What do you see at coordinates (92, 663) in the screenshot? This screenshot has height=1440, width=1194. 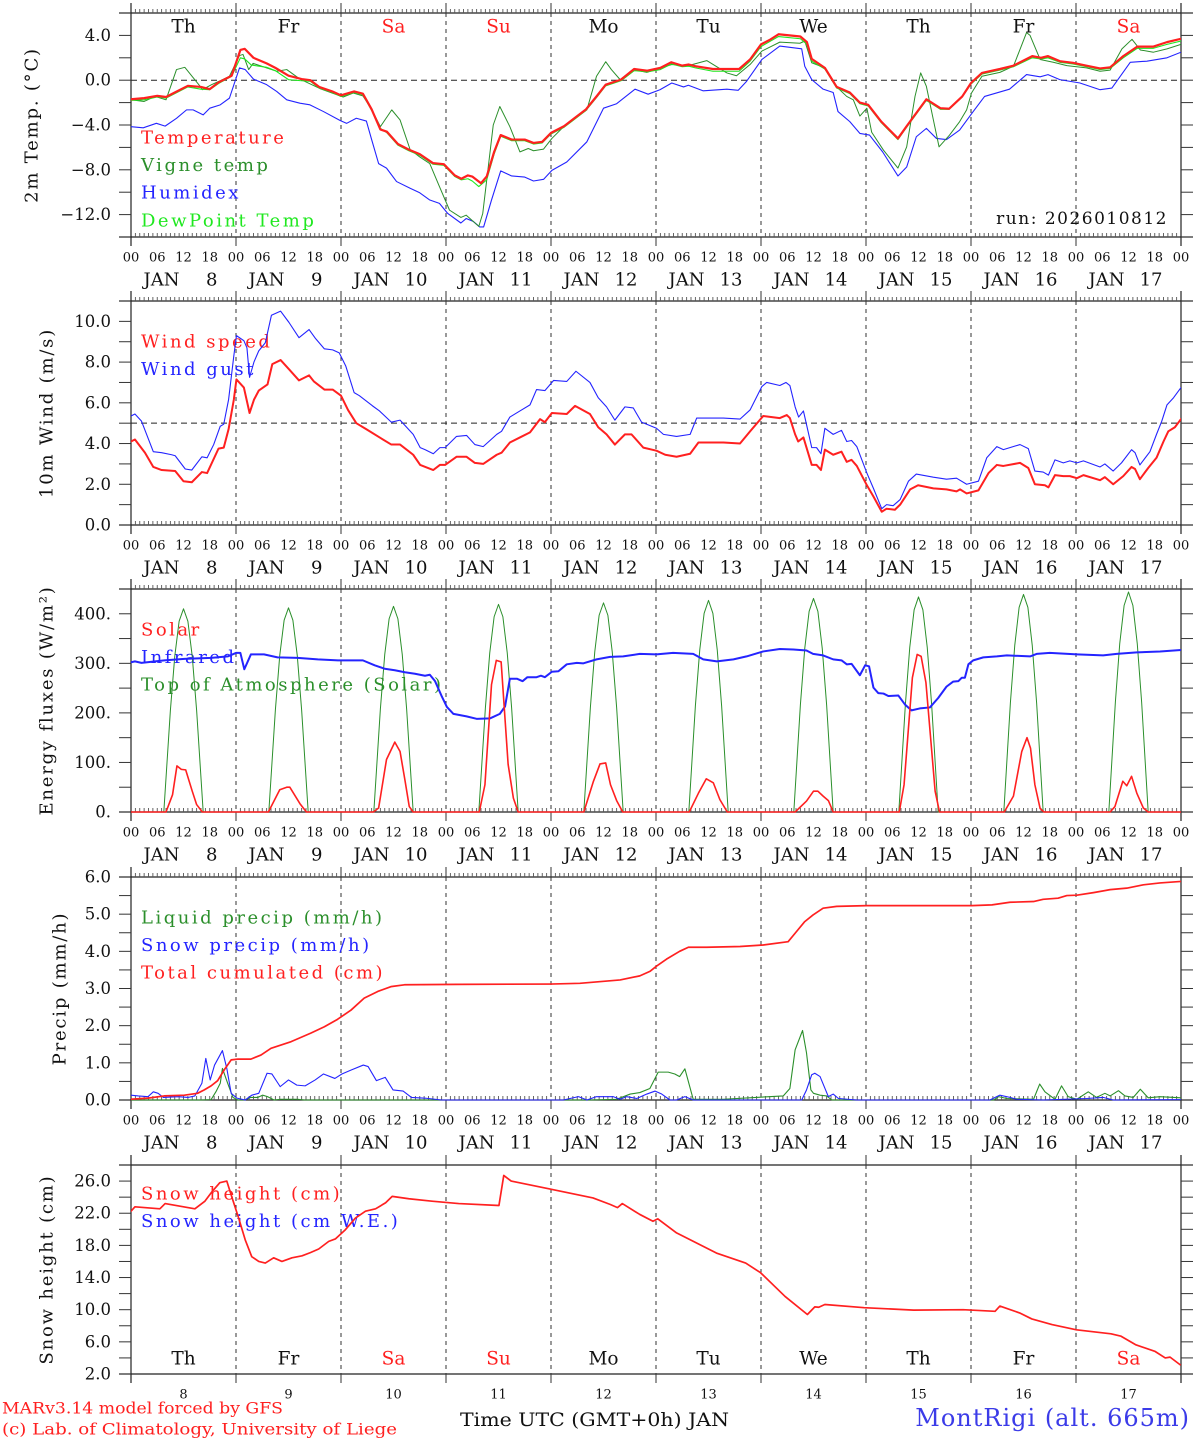 I see `y-tick-label: 300.` at bounding box center [92, 663].